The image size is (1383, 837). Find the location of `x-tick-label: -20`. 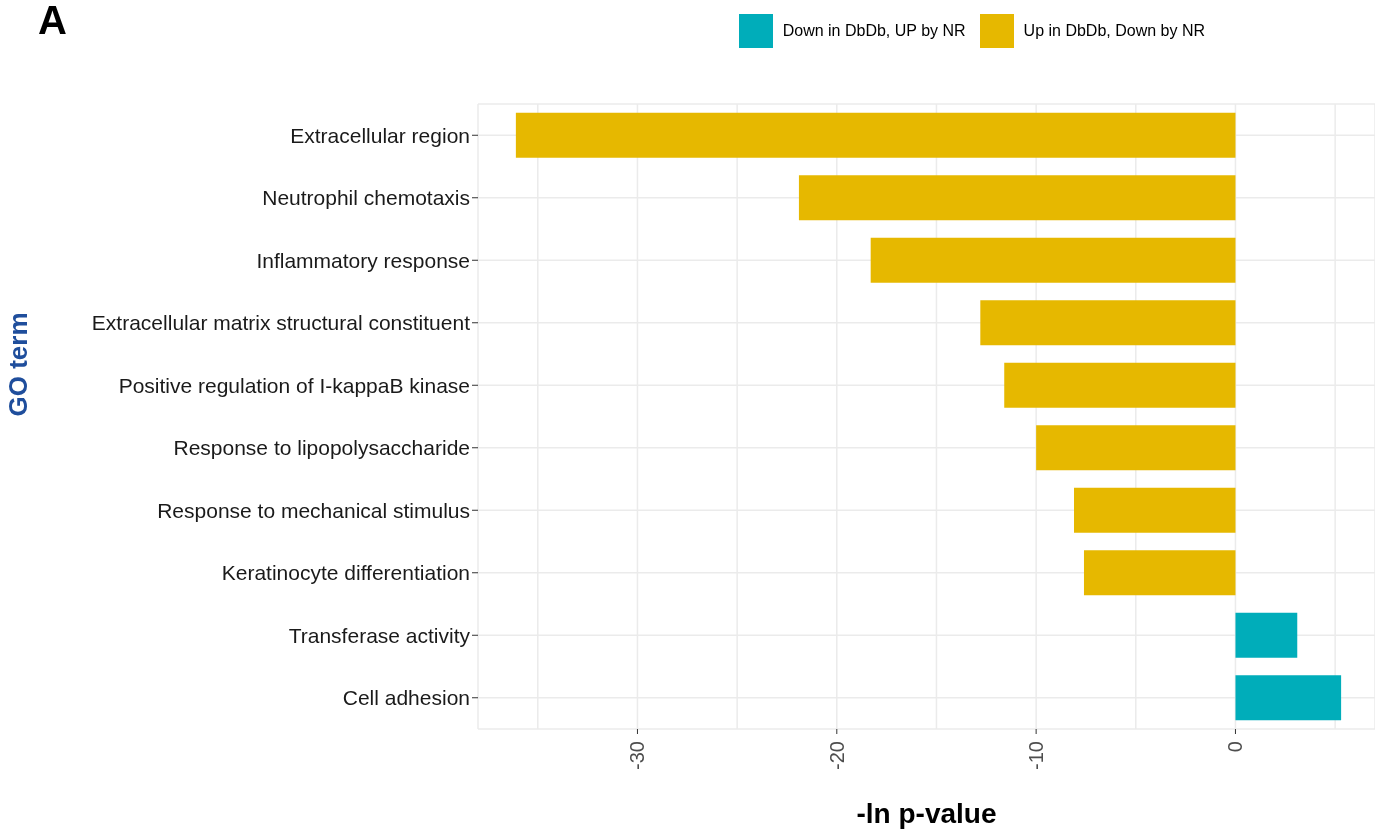

x-tick-label: -20 is located at coordinates (836, 755).